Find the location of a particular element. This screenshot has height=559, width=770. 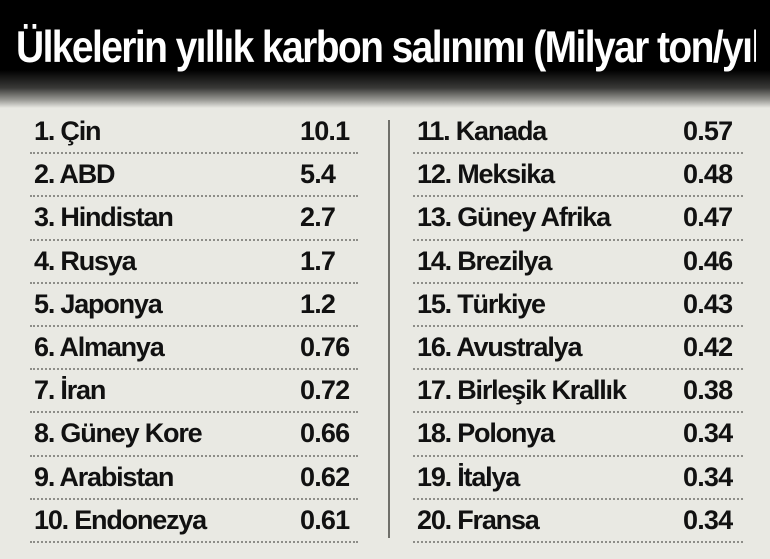

table-row: 12. Meksika 0.48 is located at coordinates (578, 176).